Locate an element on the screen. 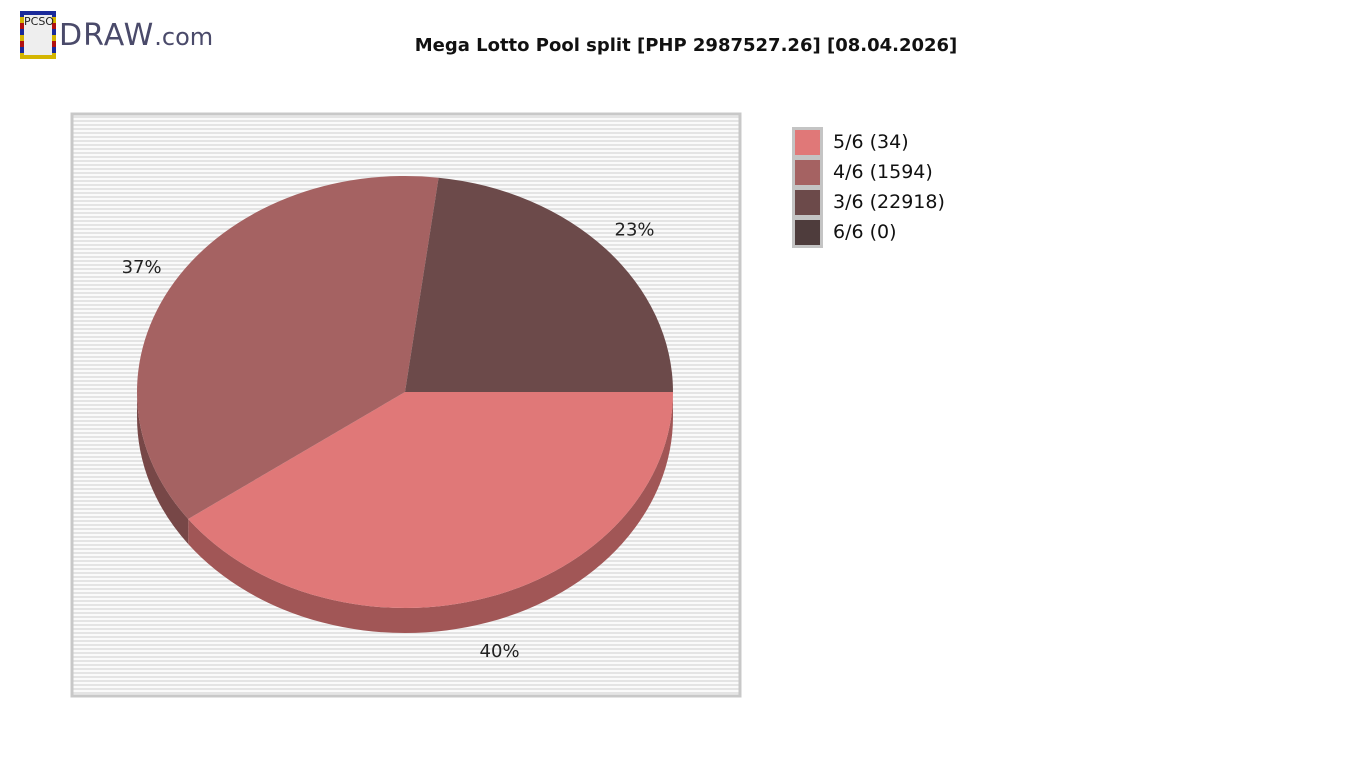  pcso-badge: PCSO is located at coordinates (38, 35).